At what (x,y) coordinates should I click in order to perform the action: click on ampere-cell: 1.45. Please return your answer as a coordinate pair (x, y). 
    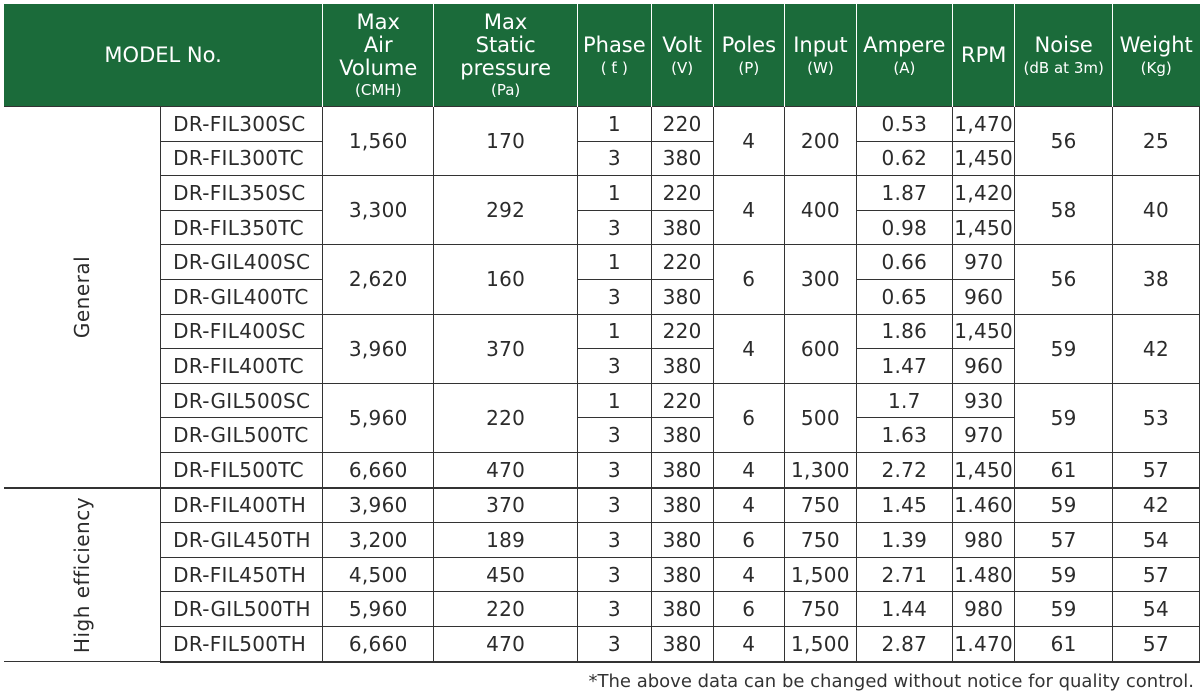
    Looking at the image, I should click on (904, 505).